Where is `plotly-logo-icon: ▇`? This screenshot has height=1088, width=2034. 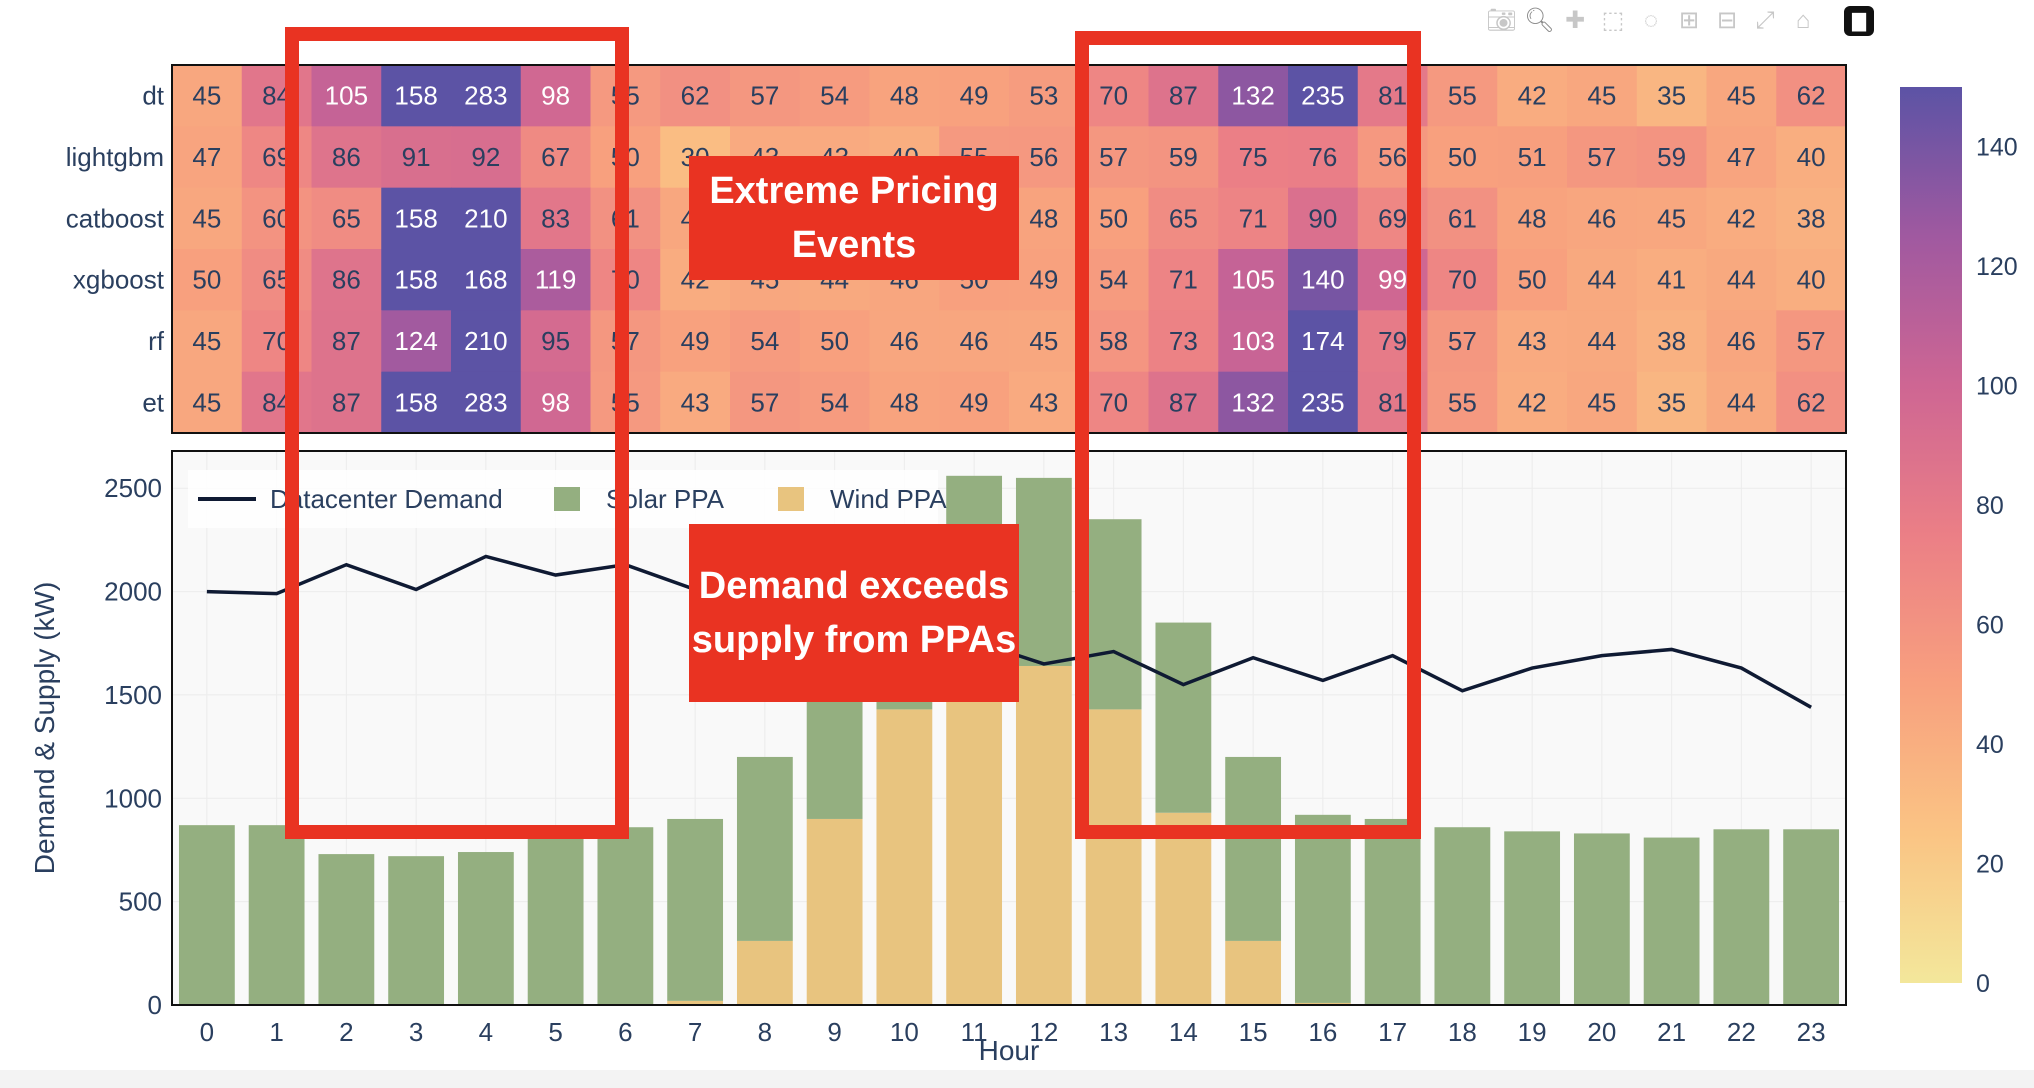 plotly-logo-icon: ▇ is located at coordinates (1859, 21).